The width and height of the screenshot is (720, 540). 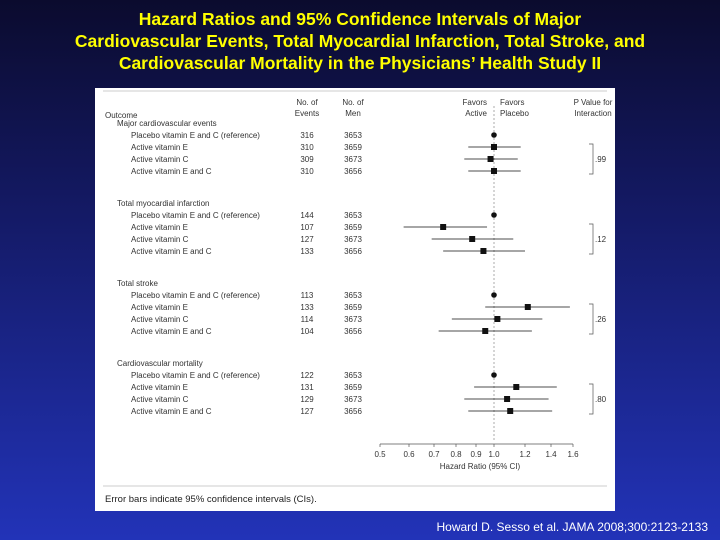 What do you see at coordinates (137, 283) in the screenshot?
I see `group-title: Total stroke` at bounding box center [137, 283].